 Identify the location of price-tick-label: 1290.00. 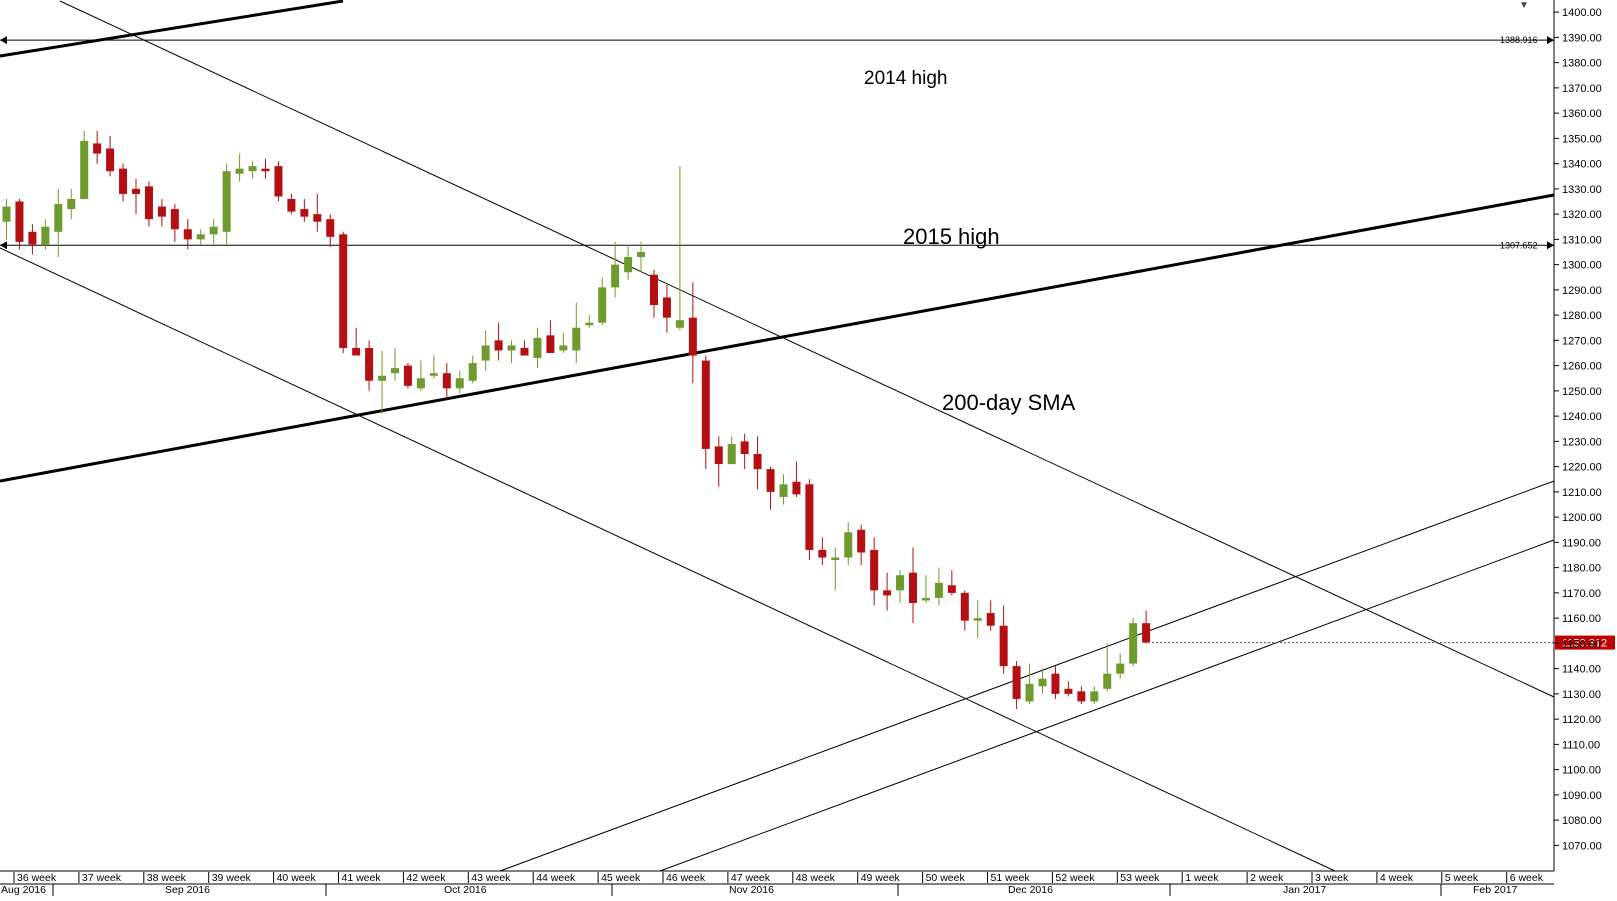
(1582, 291).